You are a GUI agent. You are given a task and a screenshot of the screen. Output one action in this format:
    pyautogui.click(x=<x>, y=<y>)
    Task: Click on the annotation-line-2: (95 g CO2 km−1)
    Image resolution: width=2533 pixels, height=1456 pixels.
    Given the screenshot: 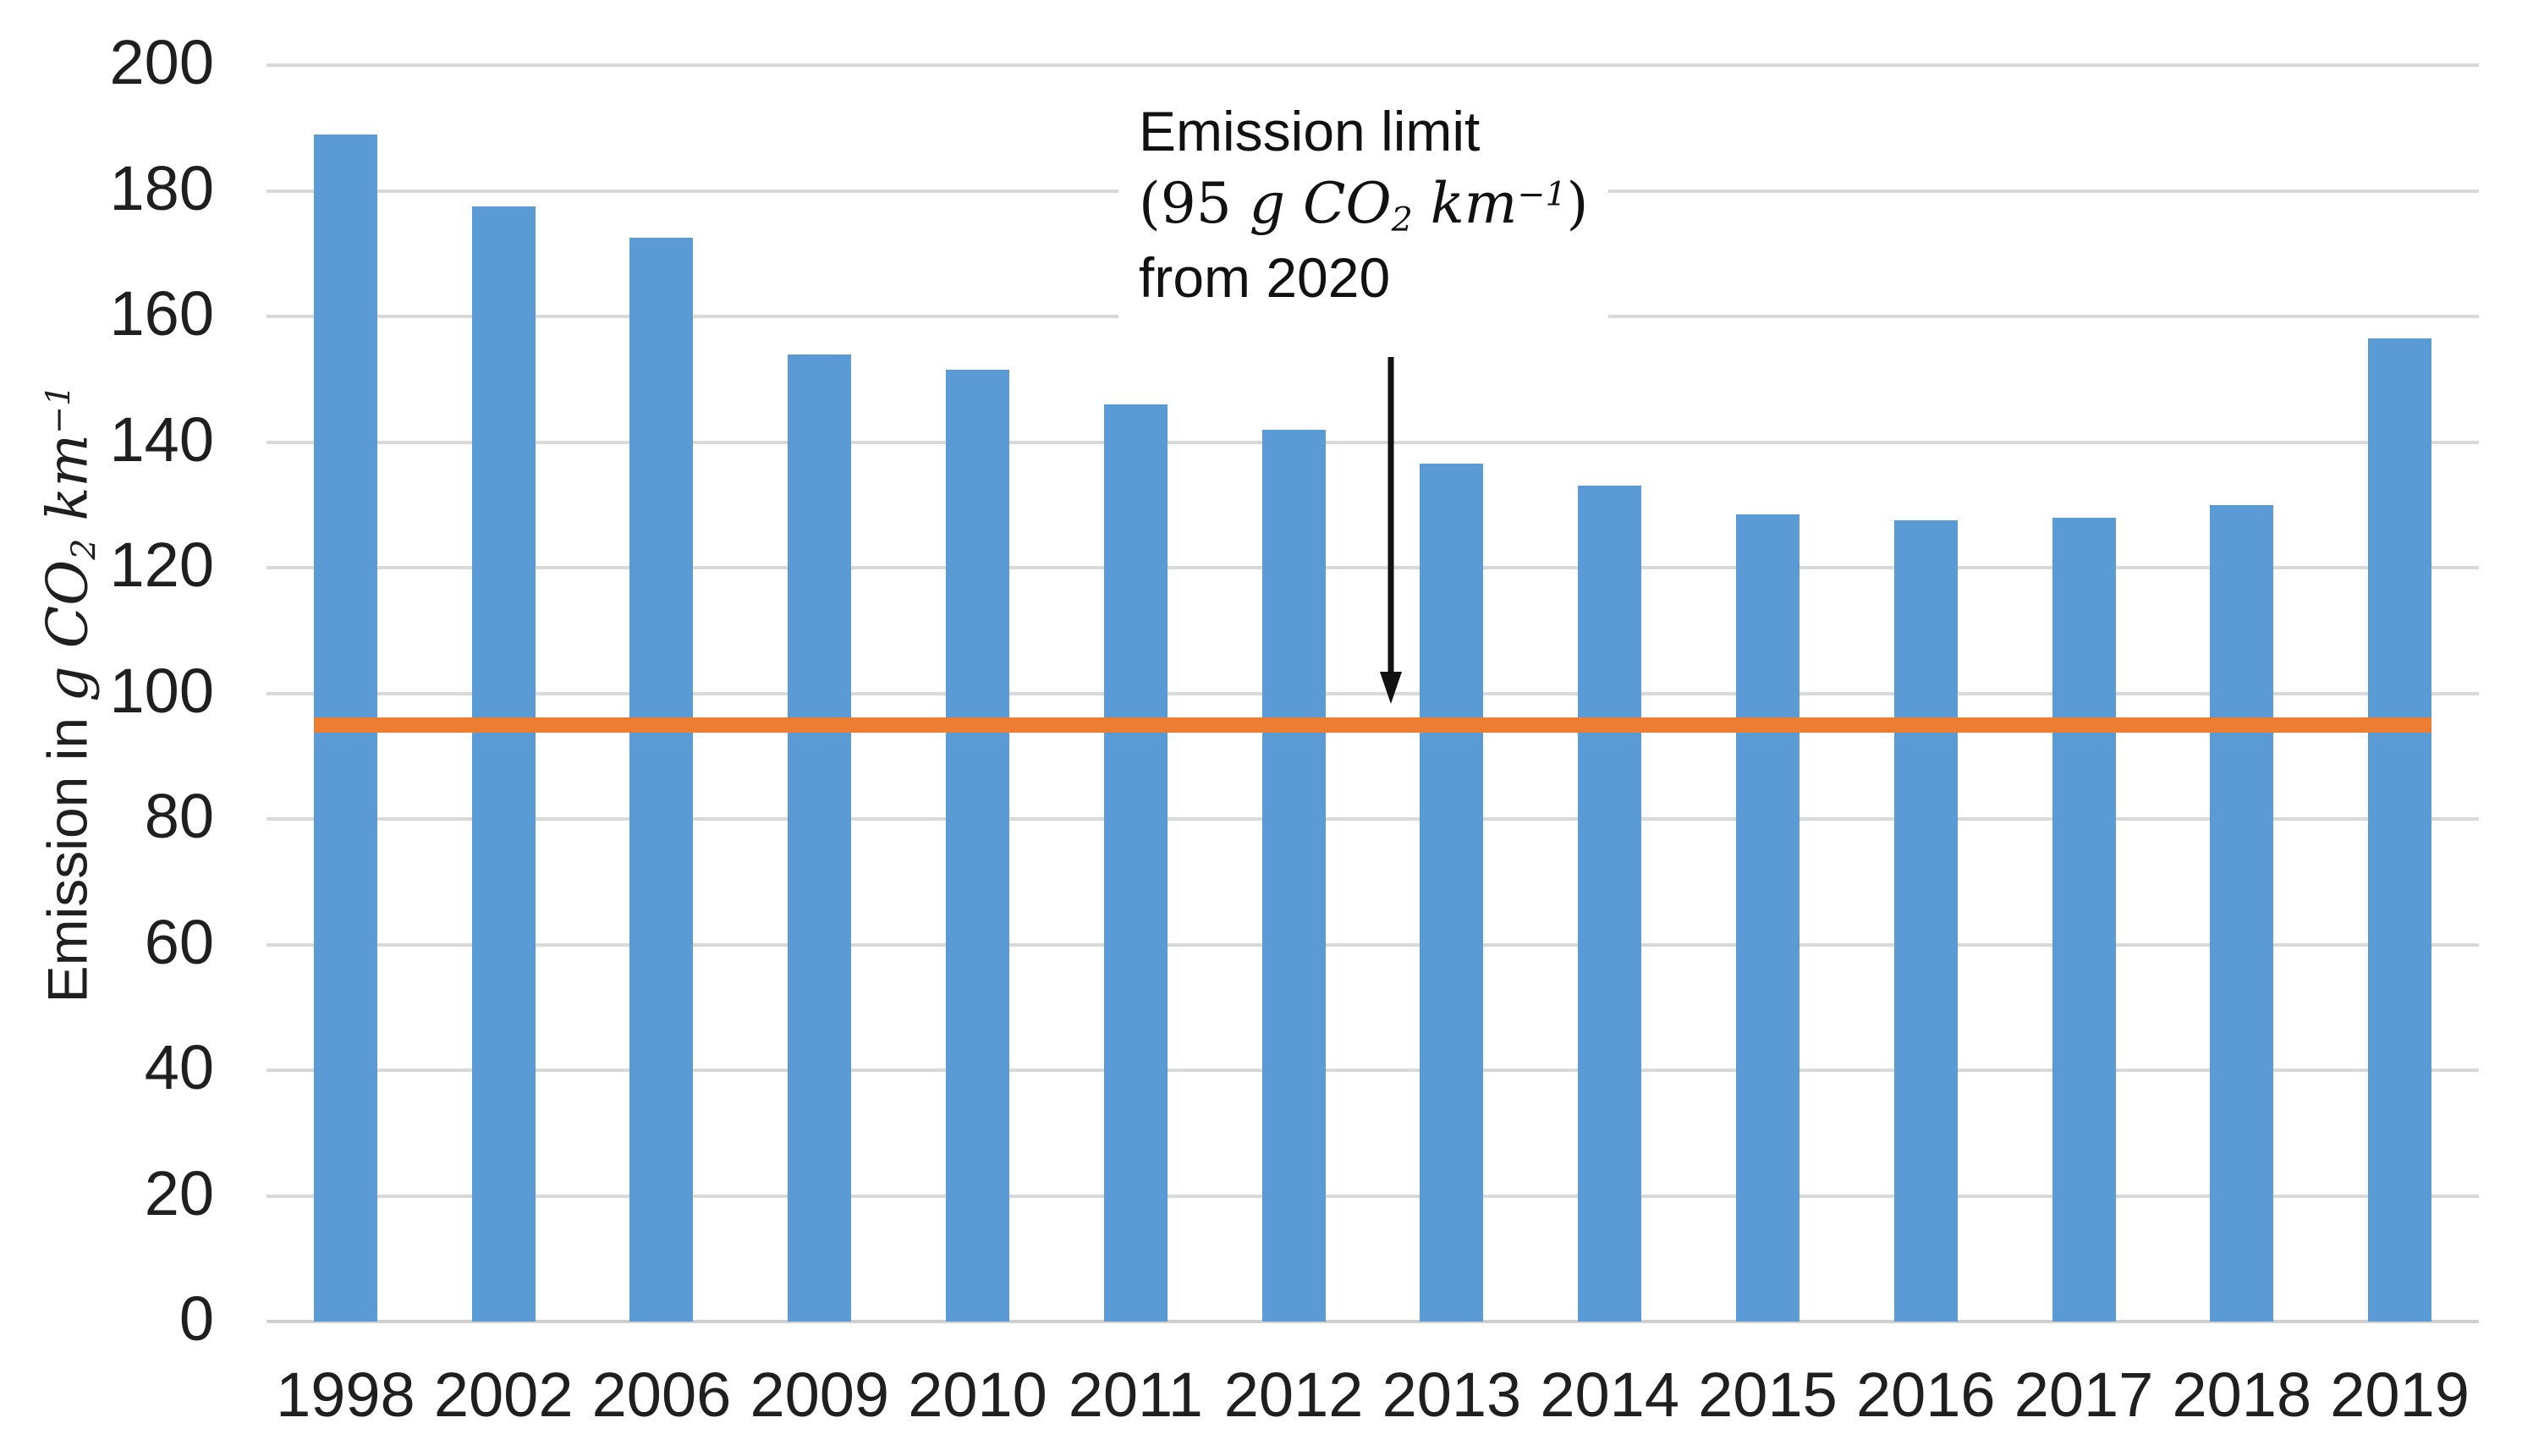 What is the action you would take?
    pyautogui.click(x=1363, y=204)
    